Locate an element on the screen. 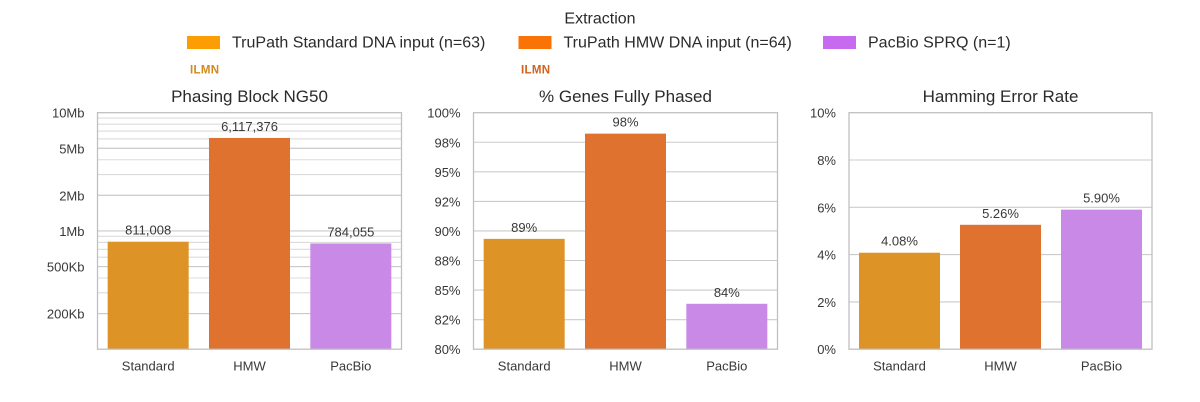 The image size is (1200, 402). svg-text: 4.08% is located at coordinates (899, 241).